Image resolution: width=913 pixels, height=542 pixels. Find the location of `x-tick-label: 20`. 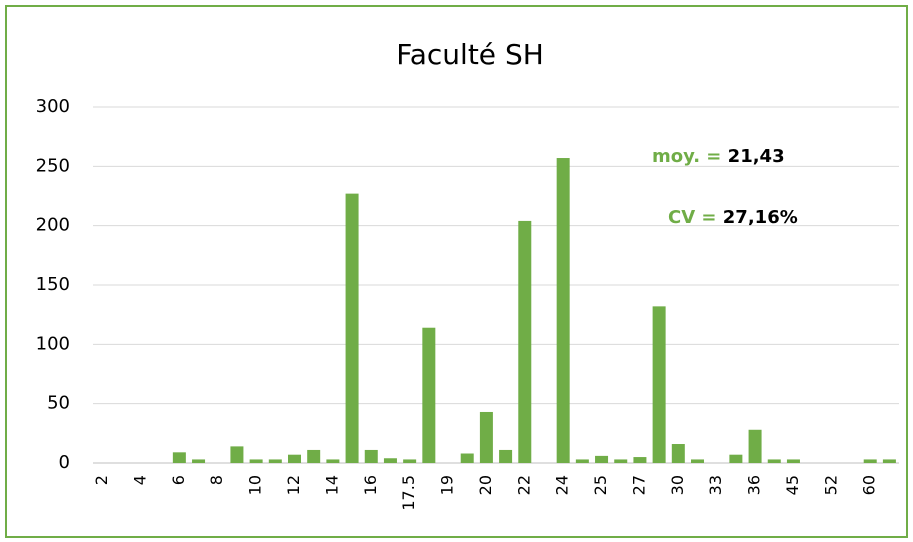

x-tick-label: 20 is located at coordinates (485, 485).